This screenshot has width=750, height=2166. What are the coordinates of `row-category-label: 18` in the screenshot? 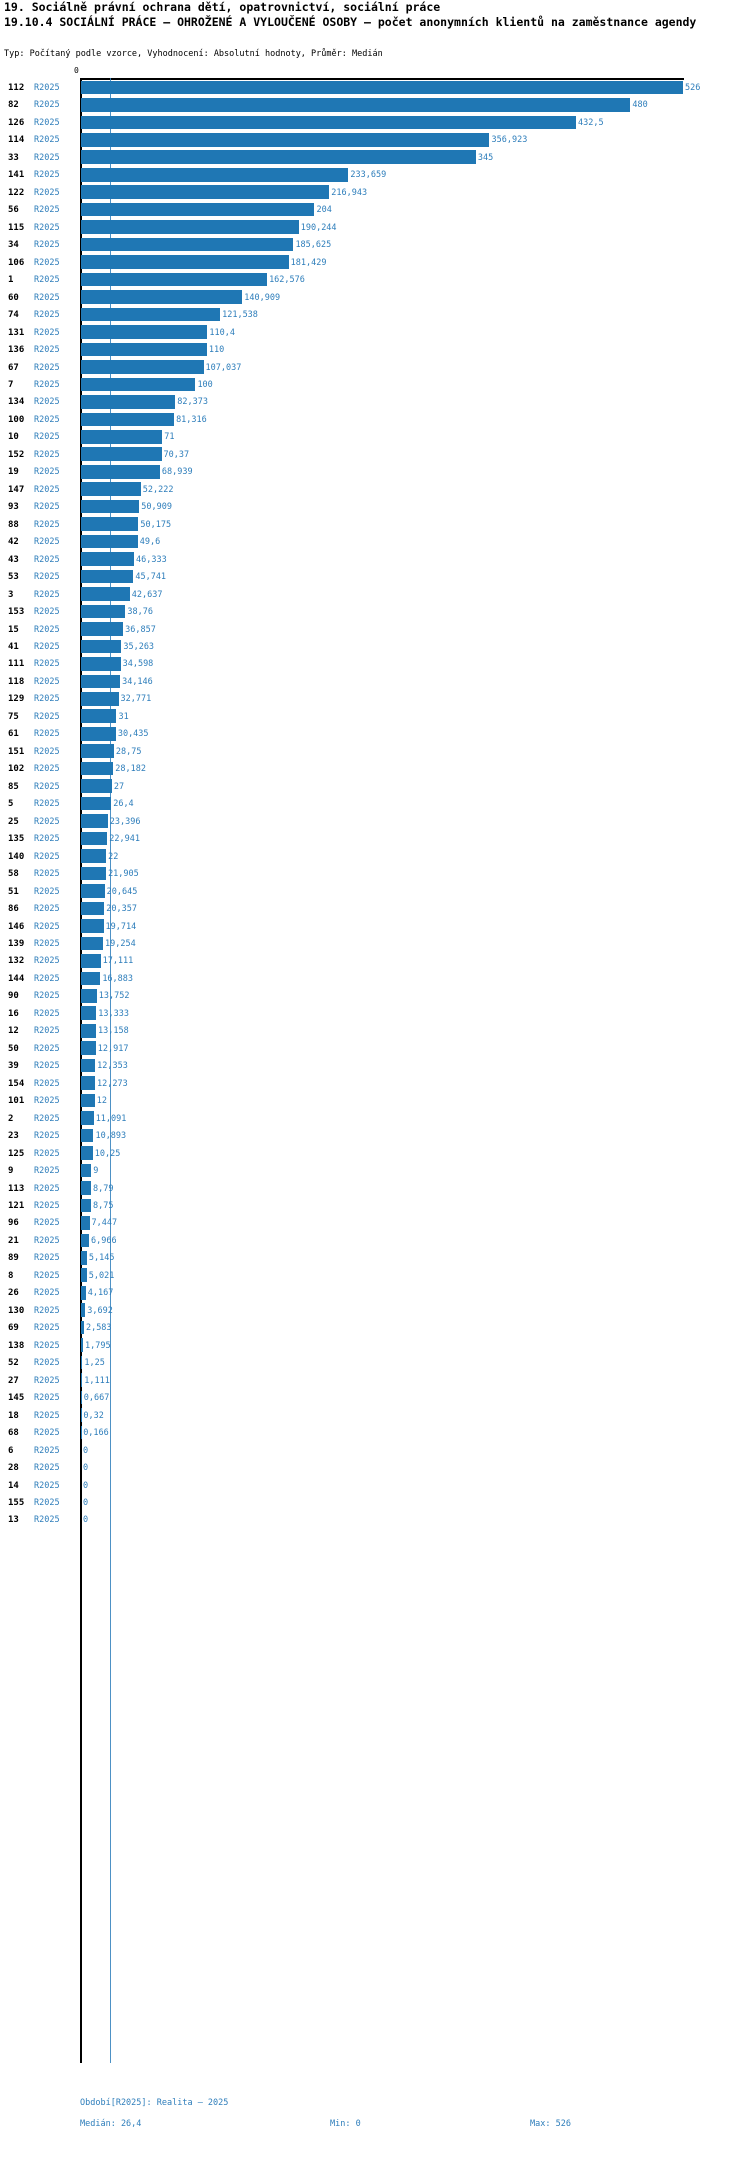 It's located at (13, 1415).